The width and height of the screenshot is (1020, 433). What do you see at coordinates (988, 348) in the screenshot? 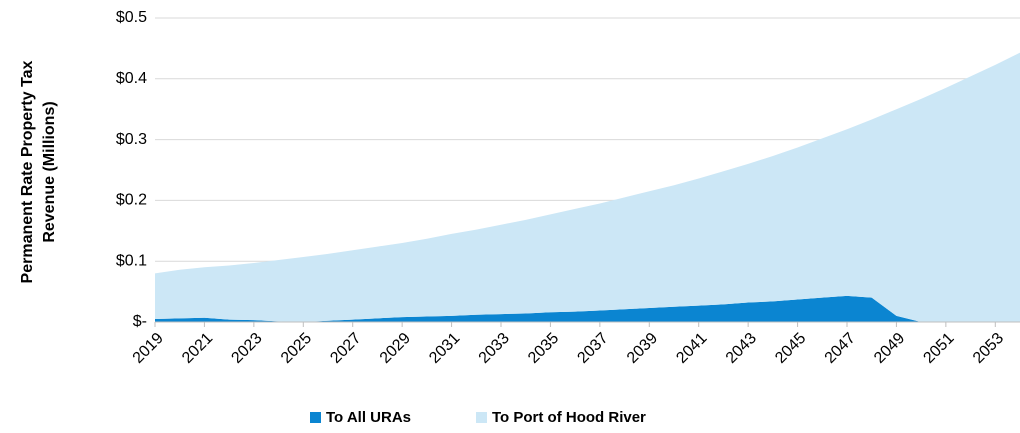
I see `x-tick-label: 2053` at bounding box center [988, 348].